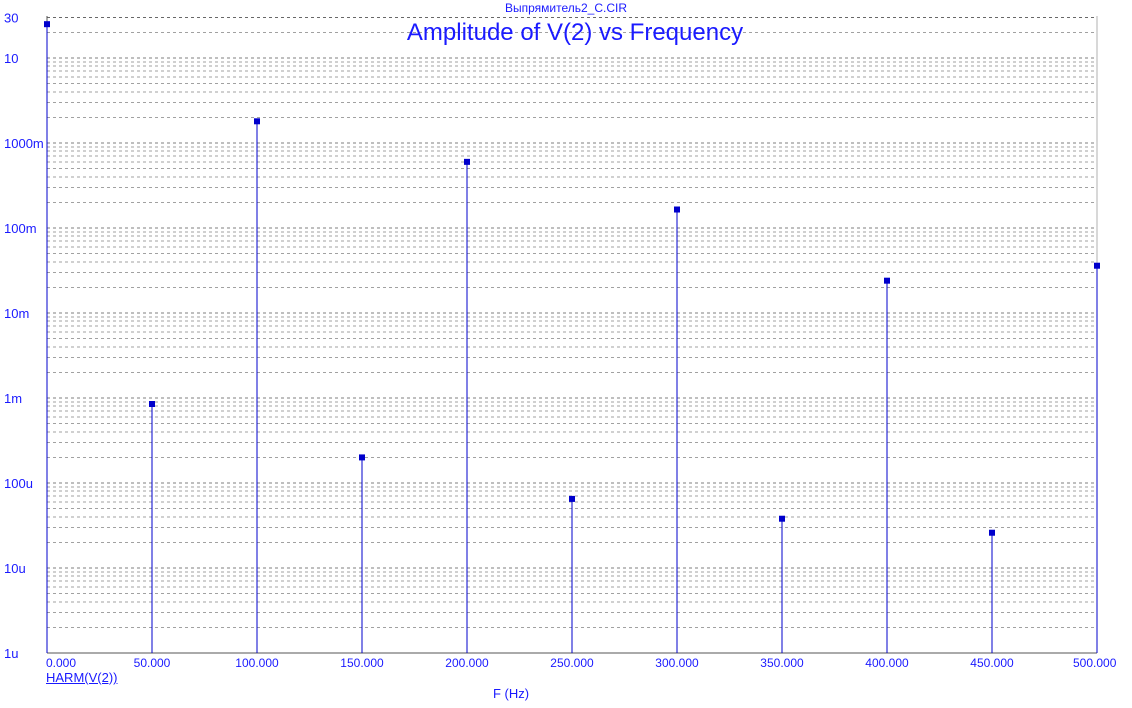 This screenshot has width=1132, height=708. What do you see at coordinates (15, 568) in the screenshot?
I see `y-tick-label: 10u` at bounding box center [15, 568].